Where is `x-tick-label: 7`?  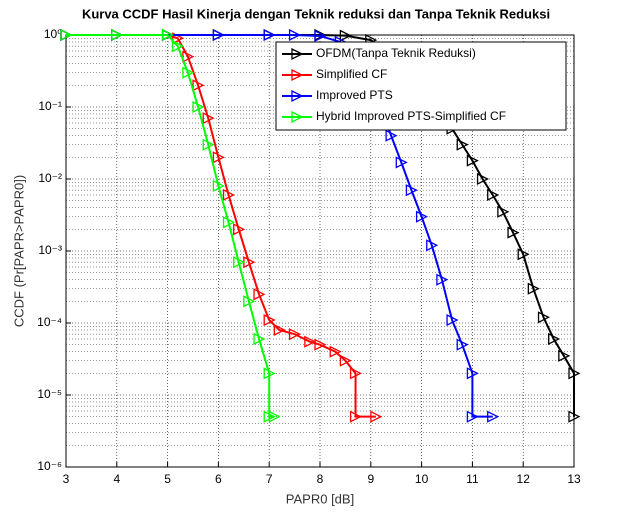
x-tick-label: 7 is located at coordinates (269, 479).